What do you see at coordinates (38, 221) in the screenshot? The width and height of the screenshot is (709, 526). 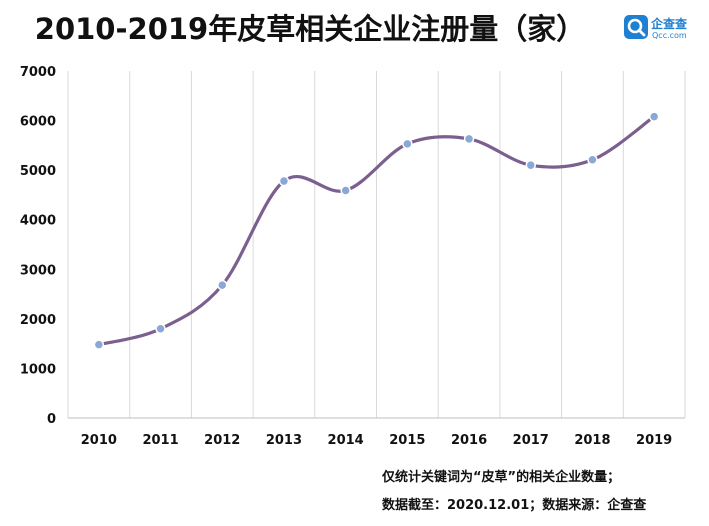 I see `y-tick-label: 4000` at bounding box center [38, 221].